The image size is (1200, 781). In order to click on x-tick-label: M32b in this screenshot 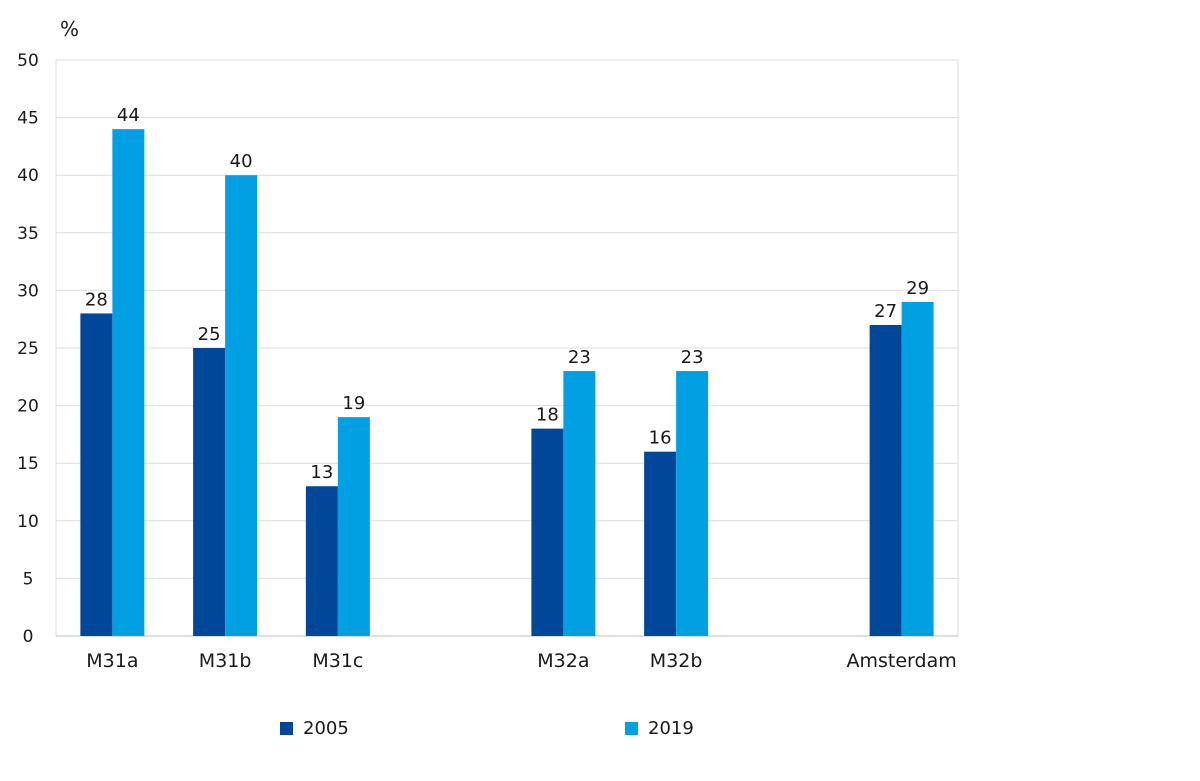, I will do `click(676, 661)`.